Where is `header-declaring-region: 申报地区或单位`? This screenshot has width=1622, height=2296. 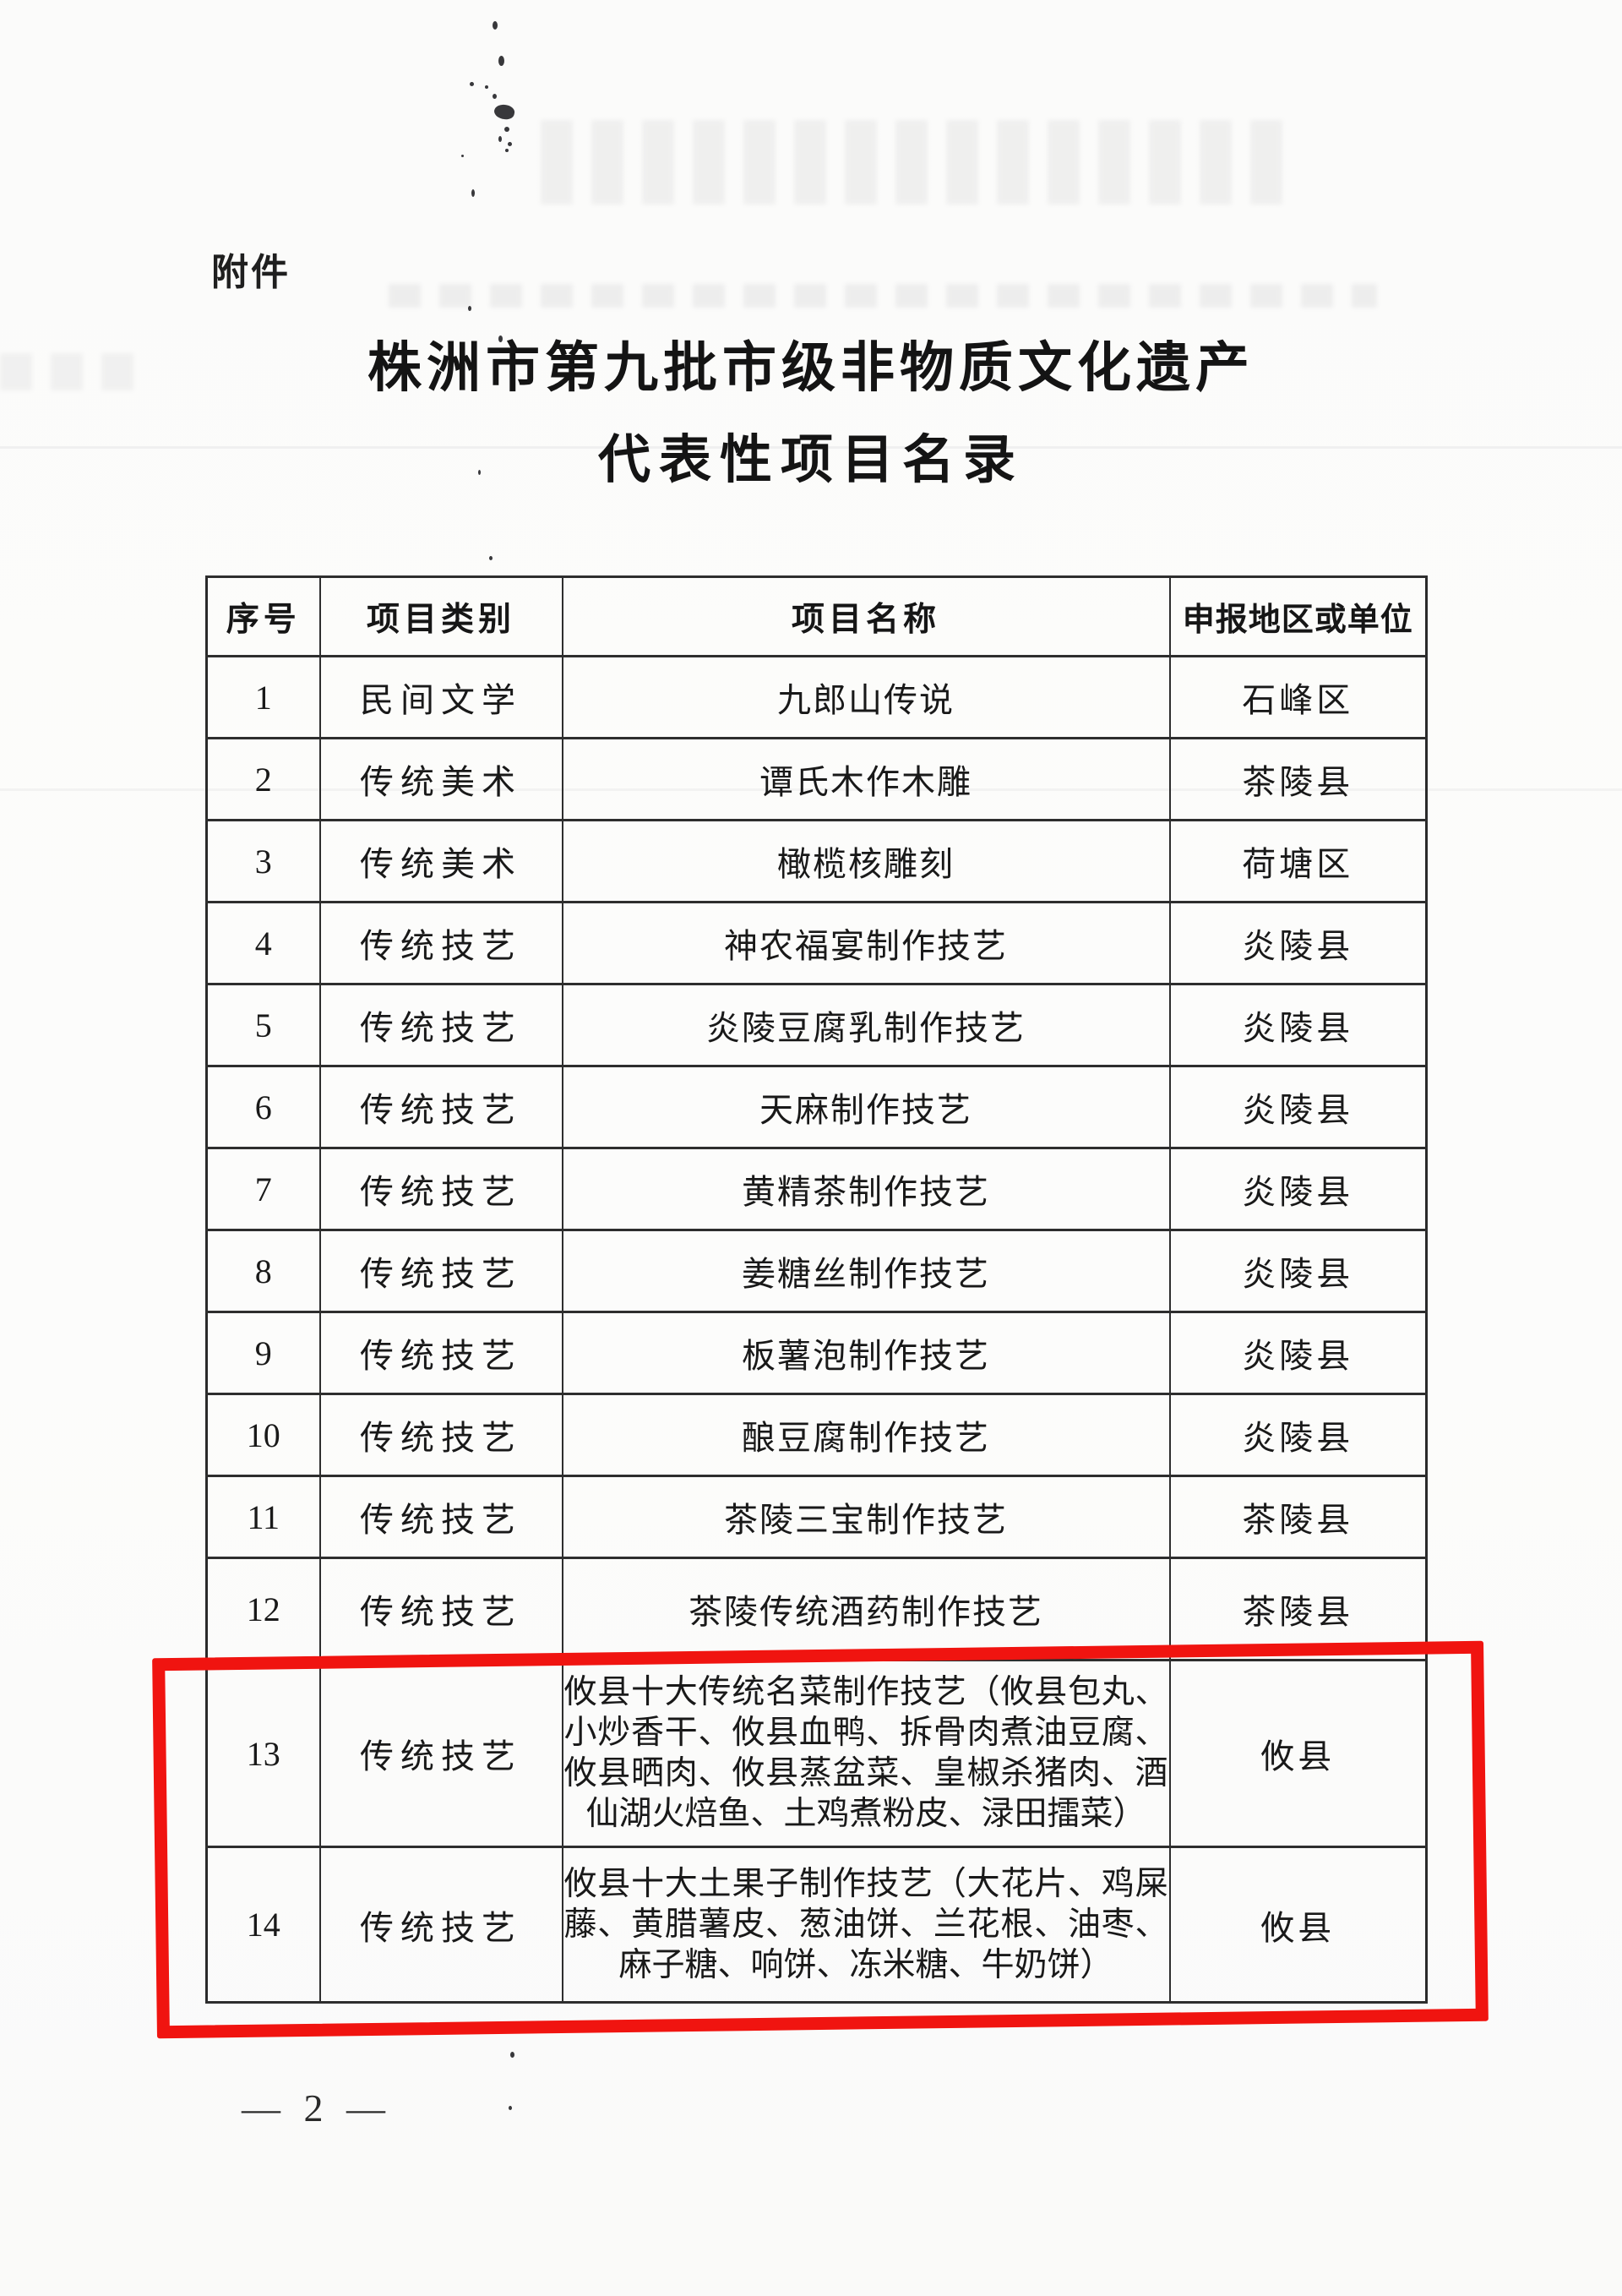
header-declaring-region: 申报地区或单位 is located at coordinates (1298, 616).